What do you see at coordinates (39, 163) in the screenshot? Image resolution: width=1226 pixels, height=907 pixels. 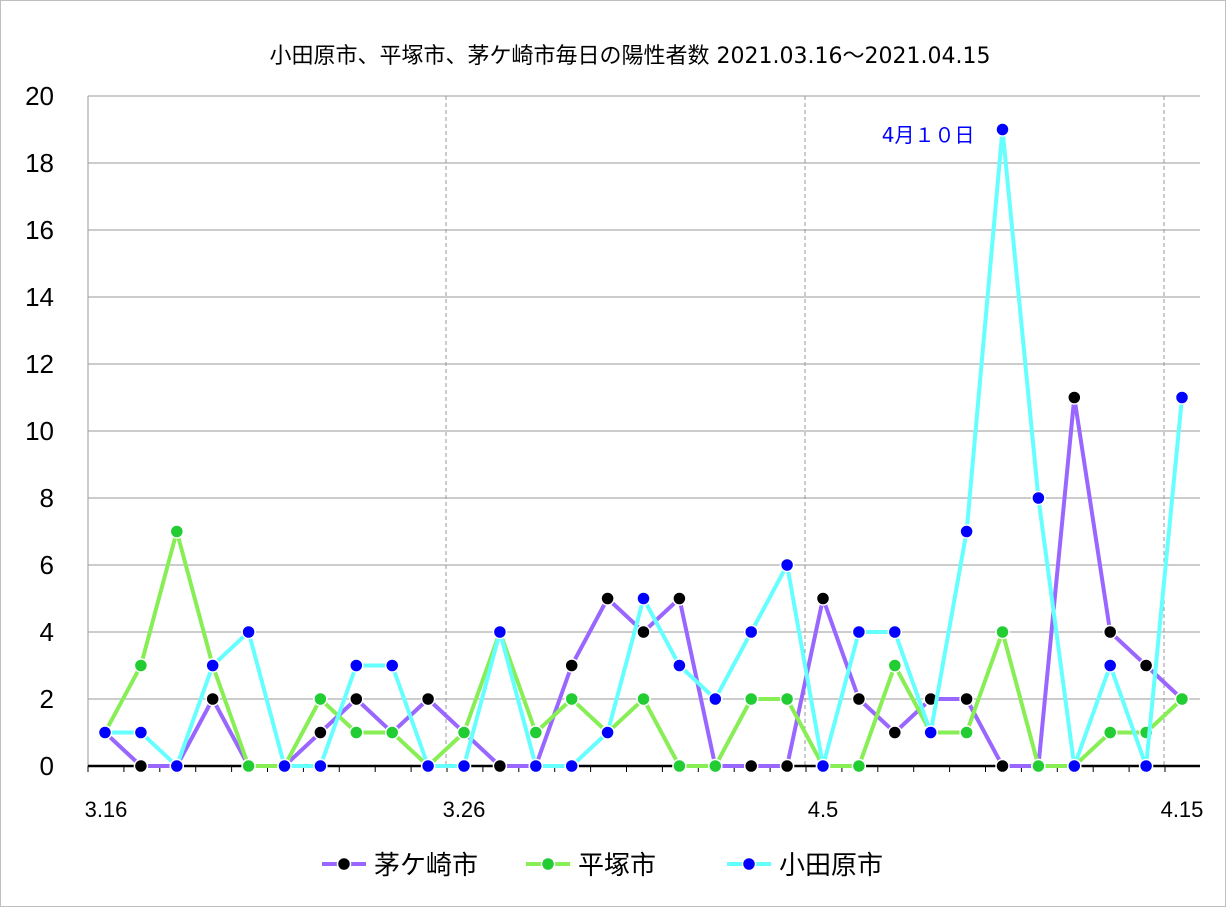 I see `y-tick-label: 18` at bounding box center [39, 163].